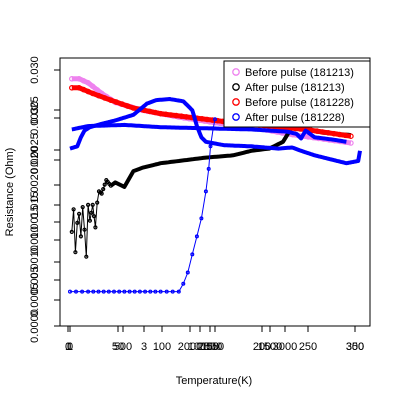  I want to click on x-tick-label: 3, so click(144, 347).